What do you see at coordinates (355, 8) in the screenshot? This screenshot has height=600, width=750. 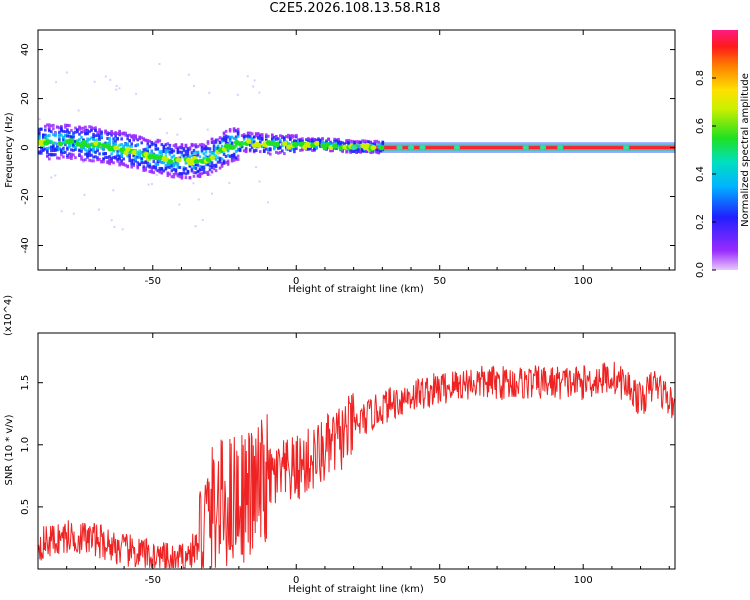 I see `figure-title: C2E5.2026.108.13.58.R18` at bounding box center [355, 8].